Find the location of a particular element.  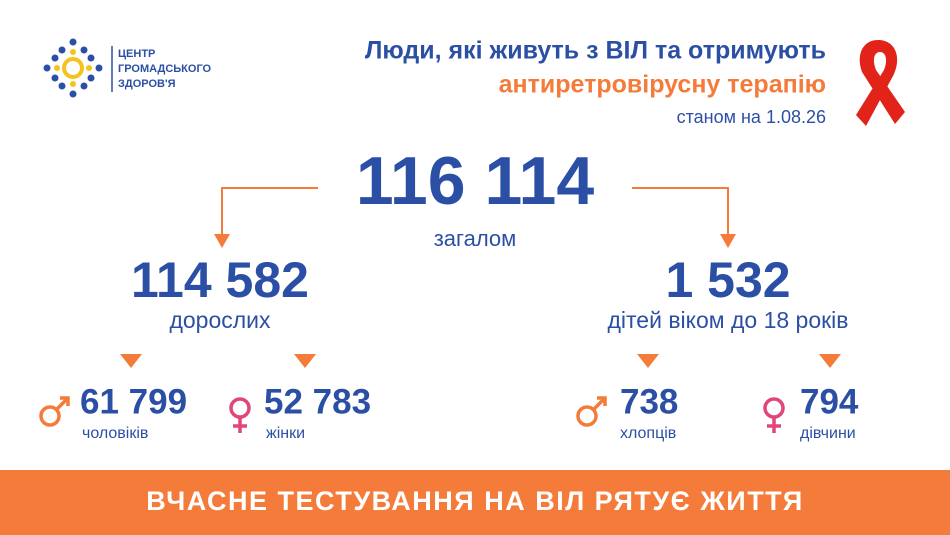

group-value: 1 532 is located at coordinates (727, 280).